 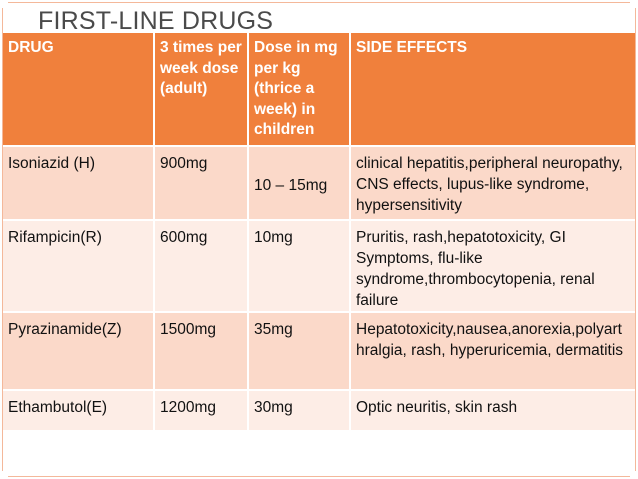 I want to click on cell-side-effects: Optic neuritis, skin rash, so click(x=492, y=409).